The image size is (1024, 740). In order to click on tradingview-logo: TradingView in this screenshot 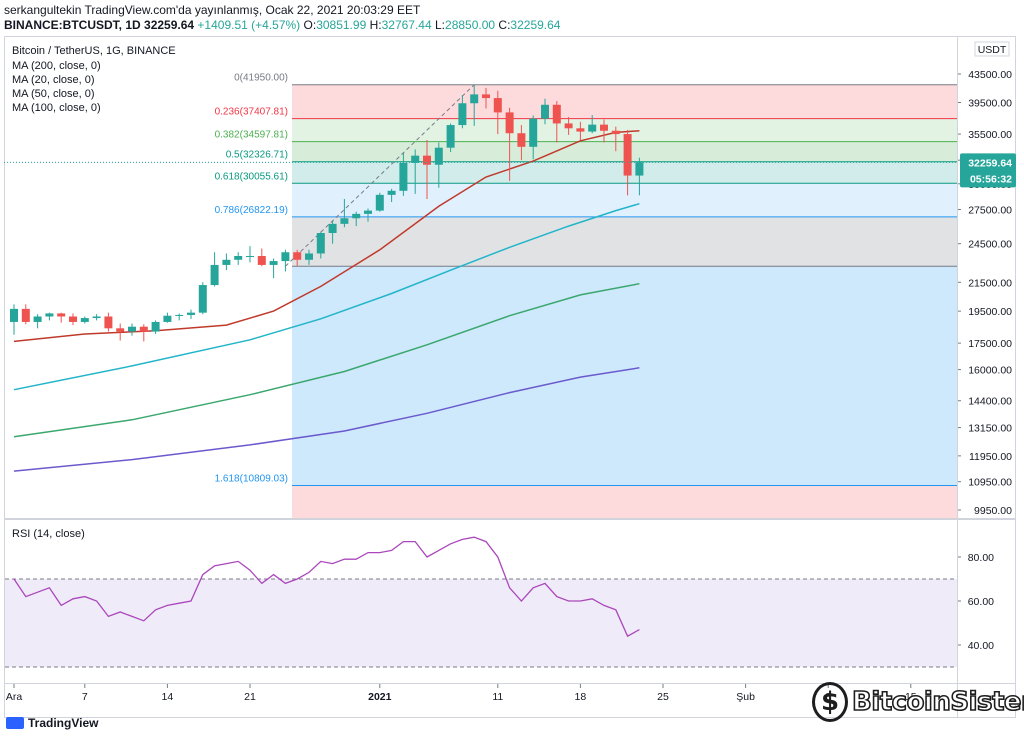, I will do `click(52, 723)`.